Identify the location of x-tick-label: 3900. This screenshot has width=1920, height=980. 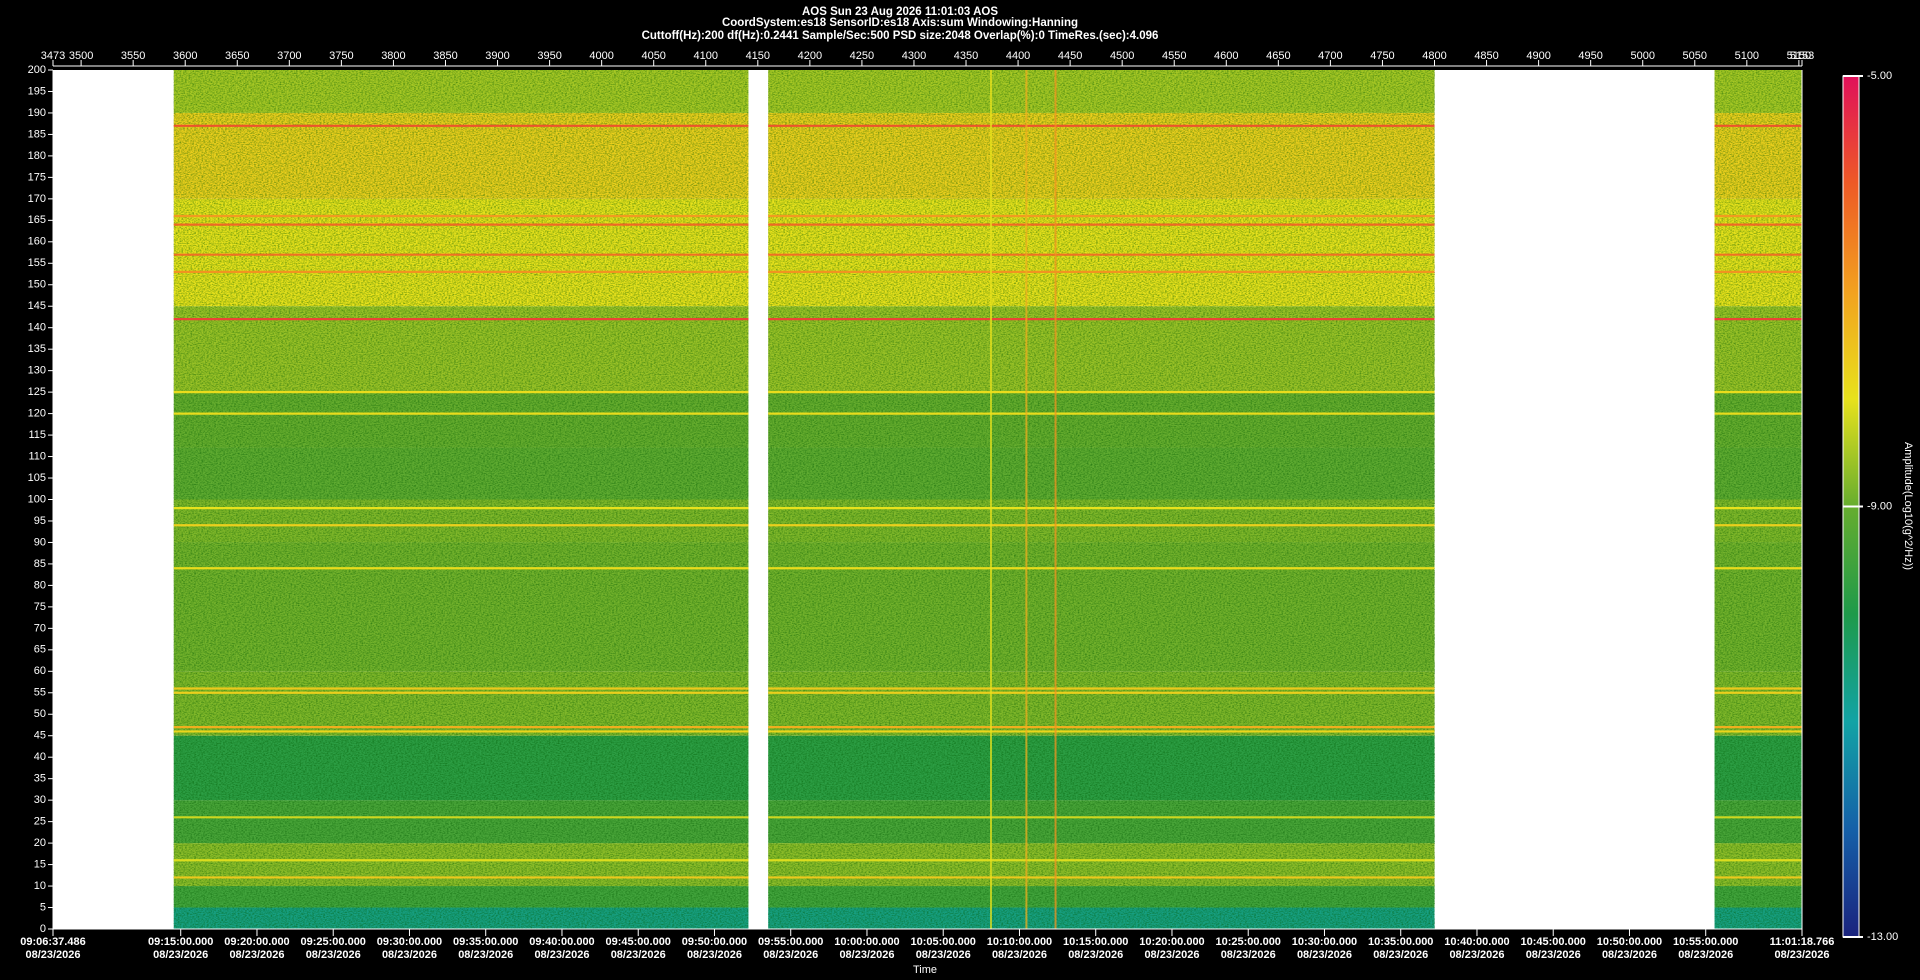
(497, 56).